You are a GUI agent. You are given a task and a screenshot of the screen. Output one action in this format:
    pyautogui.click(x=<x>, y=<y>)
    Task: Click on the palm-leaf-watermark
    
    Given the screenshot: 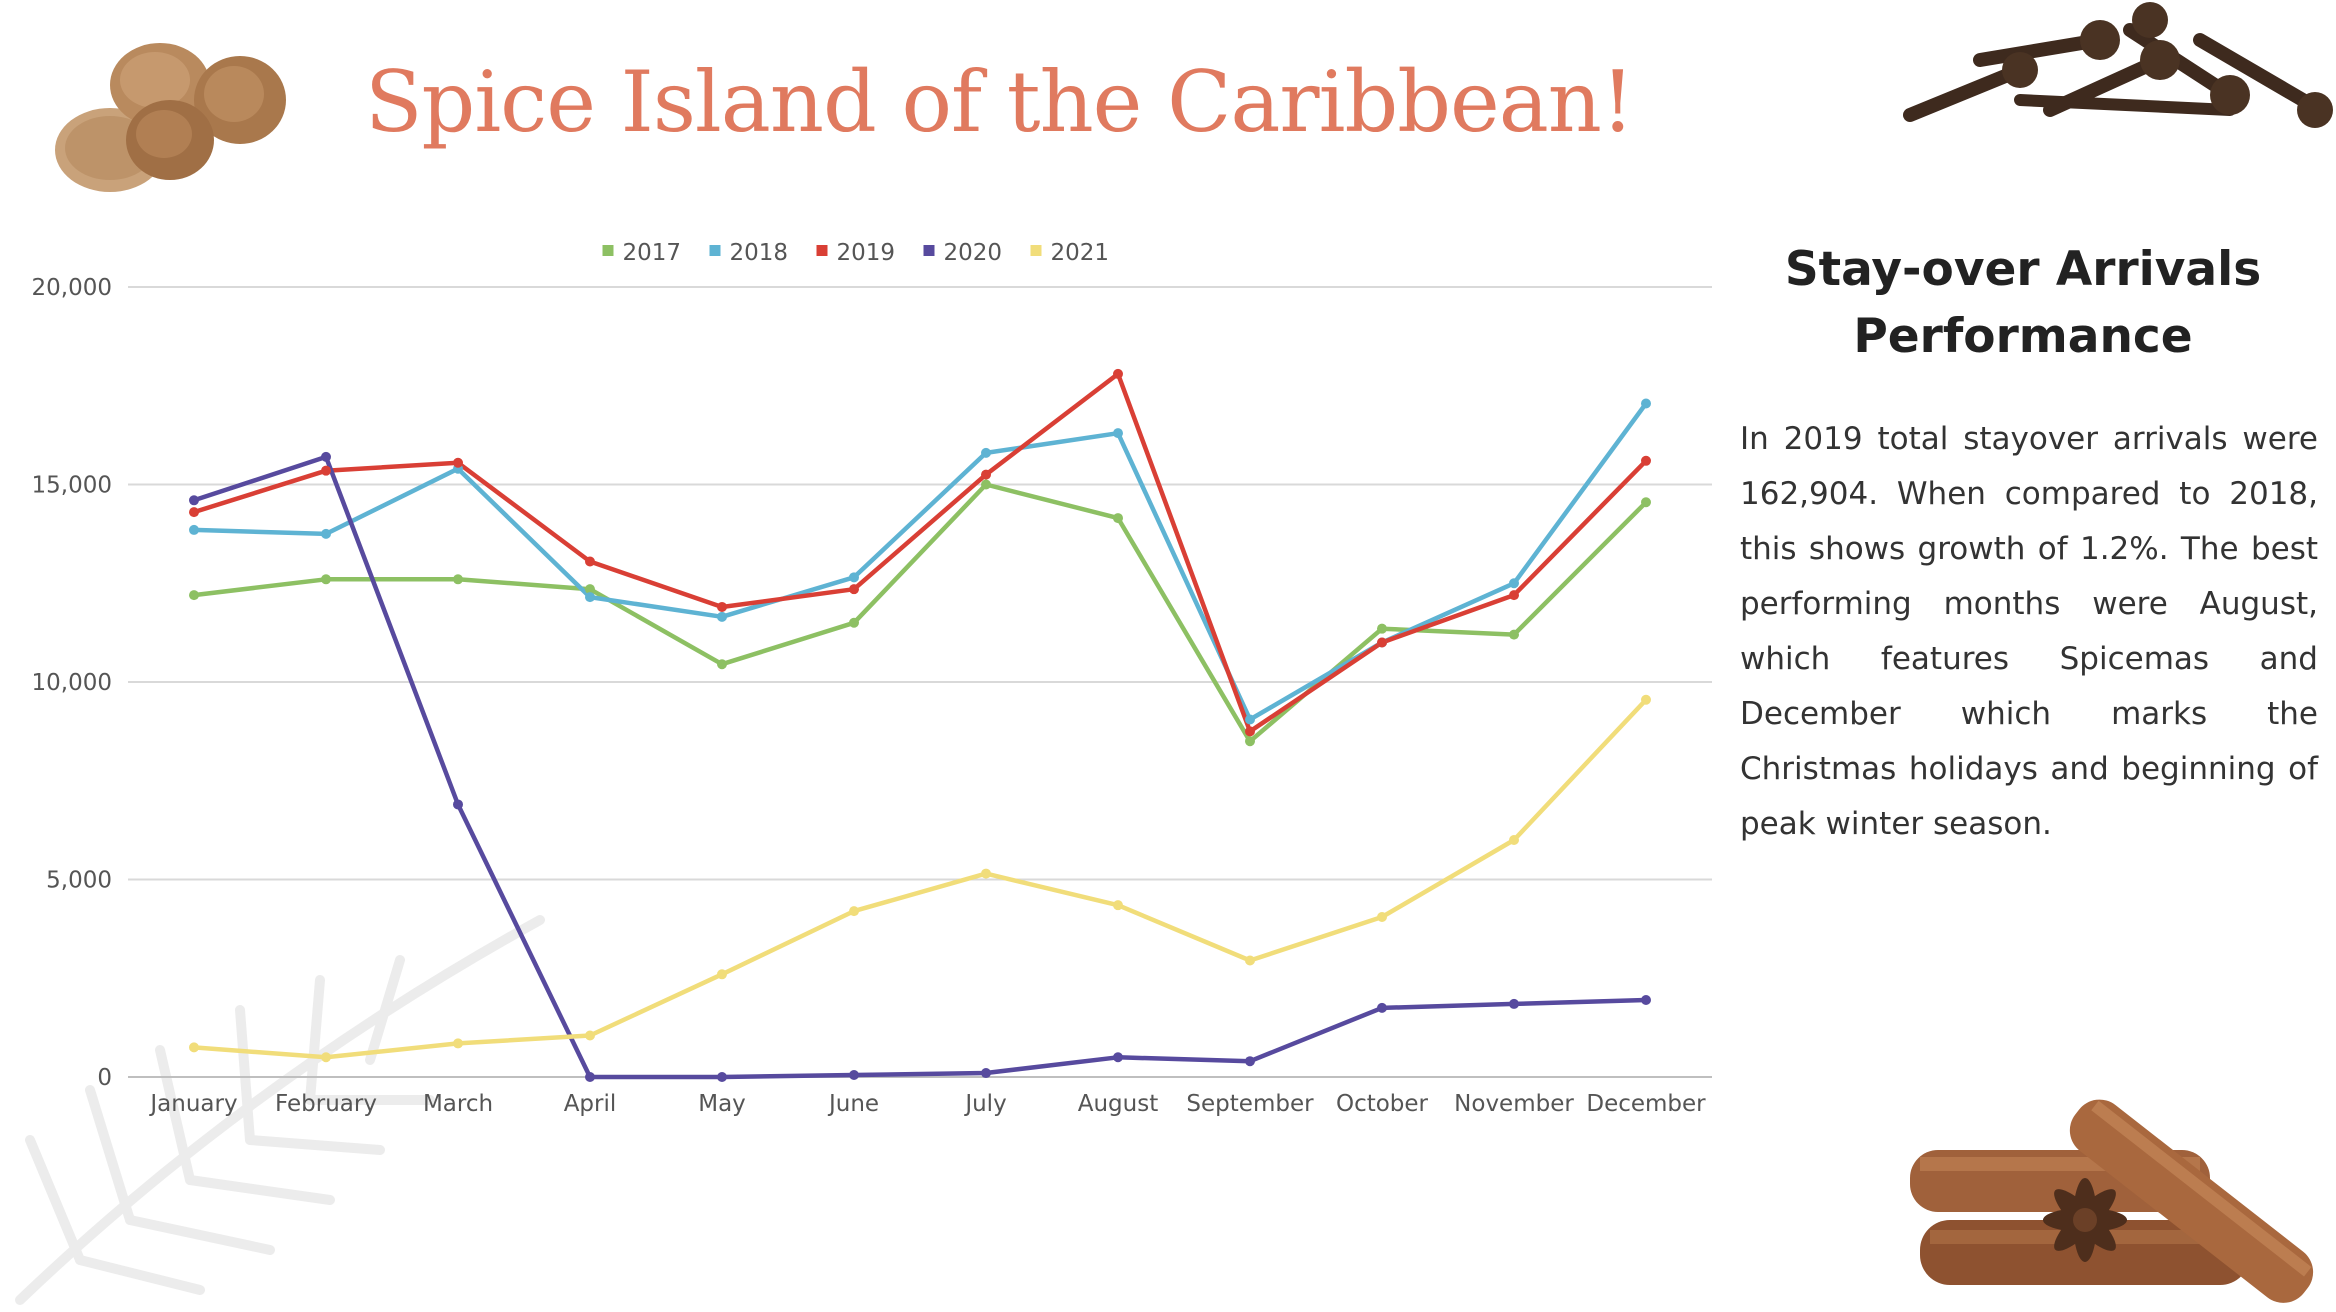 What is the action you would take?
    pyautogui.click(x=280, y=1110)
    